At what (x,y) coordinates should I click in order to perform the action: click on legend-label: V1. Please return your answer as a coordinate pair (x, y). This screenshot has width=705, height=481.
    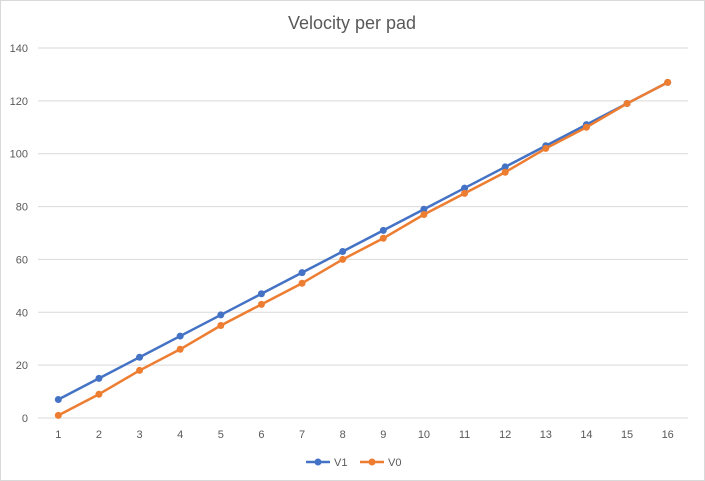
    Looking at the image, I should click on (340, 463).